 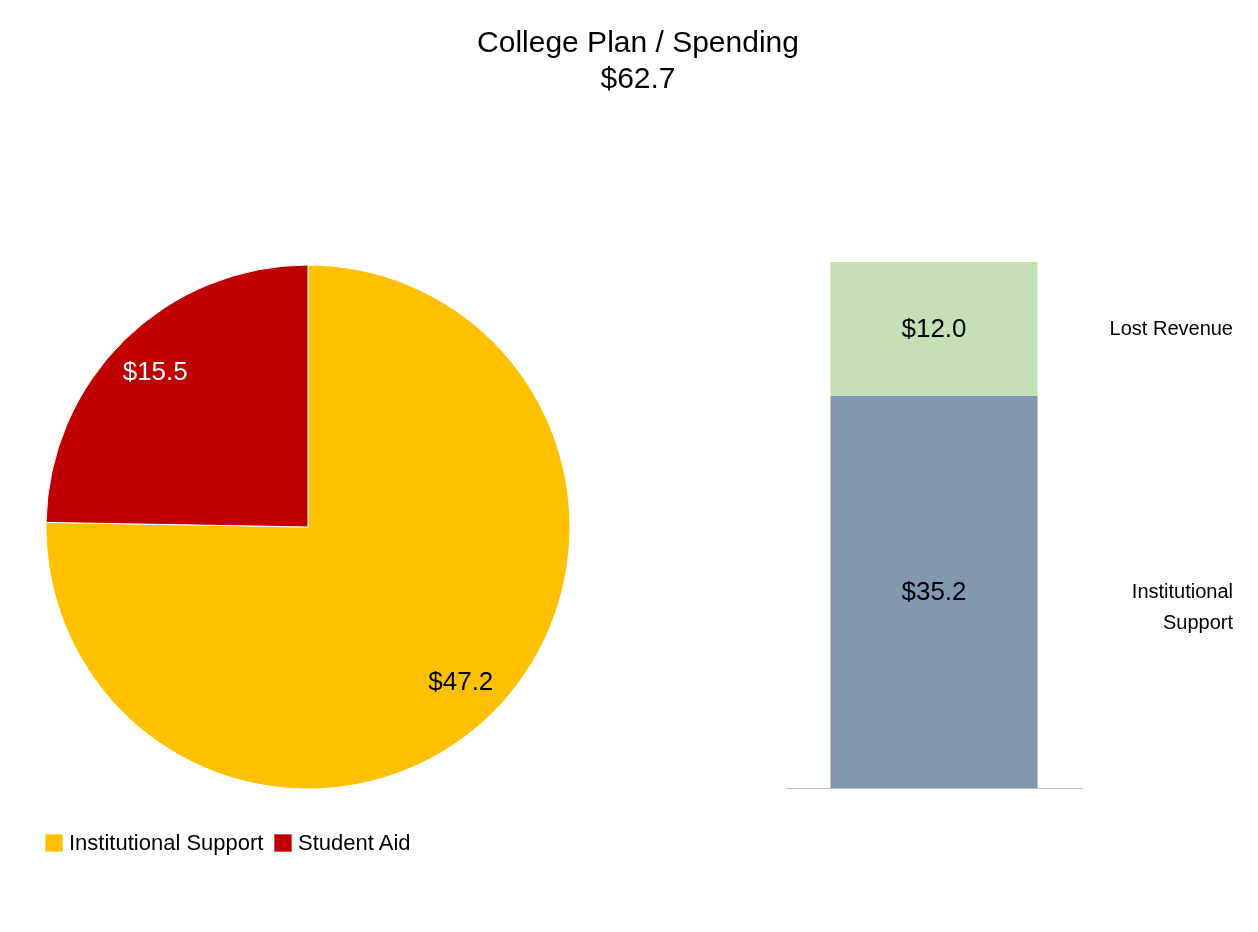 I want to click on legend-label: Institutional Support, so click(x=166, y=842).